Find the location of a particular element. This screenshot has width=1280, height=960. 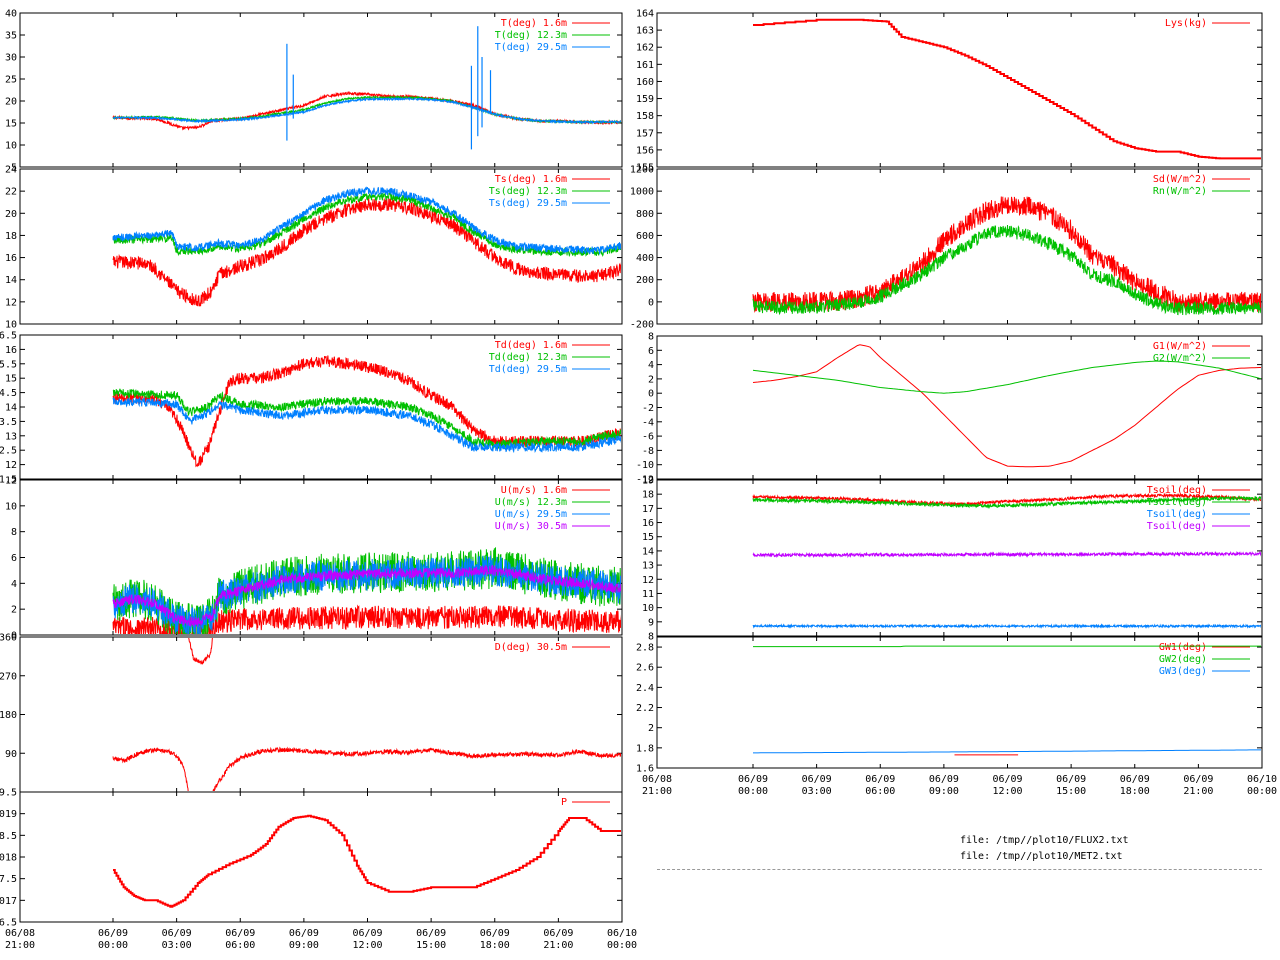

y-tick-label: 10 is located at coordinates (11, 325).